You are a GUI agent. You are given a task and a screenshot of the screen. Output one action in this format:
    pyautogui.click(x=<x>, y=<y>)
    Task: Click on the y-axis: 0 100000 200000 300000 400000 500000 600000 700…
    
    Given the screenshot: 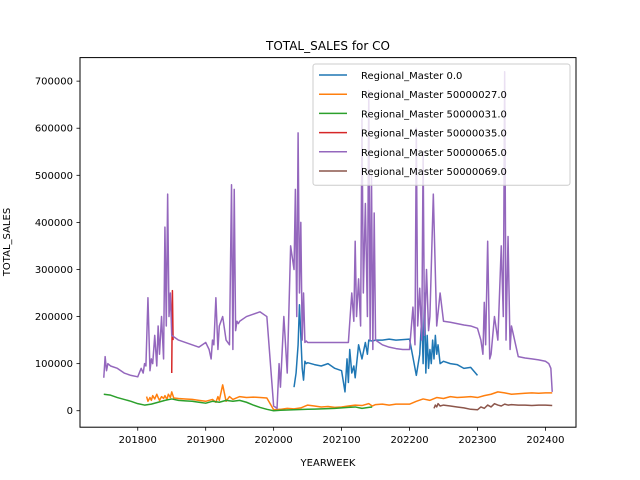 What is the action you would take?
    pyautogui.click(x=57, y=247)
    